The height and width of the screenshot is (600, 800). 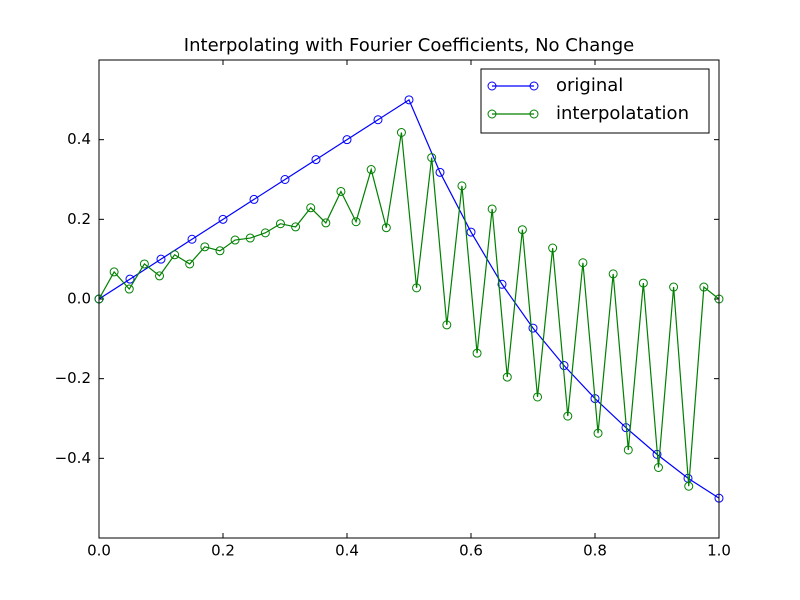 I want to click on x-tick-label: 0.4, so click(x=347, y=551).